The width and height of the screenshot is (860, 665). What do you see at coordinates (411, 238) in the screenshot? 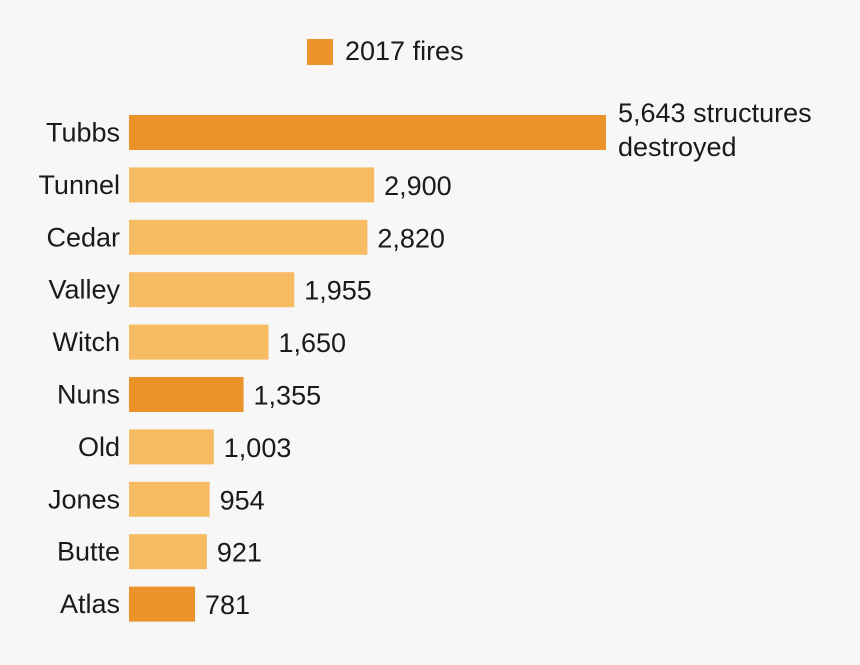
I see `data-label-cedar: 2,820` at bounding box center [411, 238].